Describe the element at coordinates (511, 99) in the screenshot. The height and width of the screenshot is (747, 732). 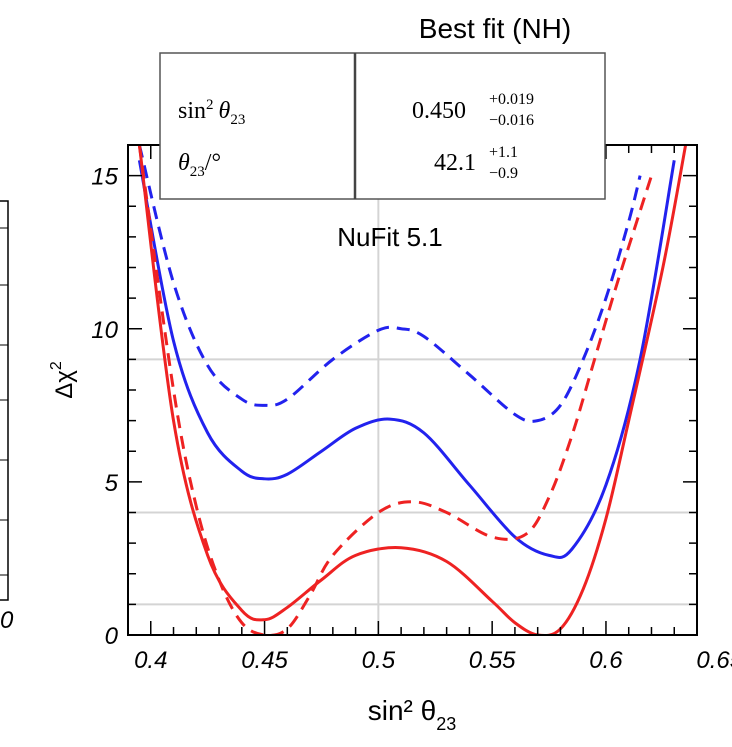
I see `table-row-1-err-up: +0.019` at that location.